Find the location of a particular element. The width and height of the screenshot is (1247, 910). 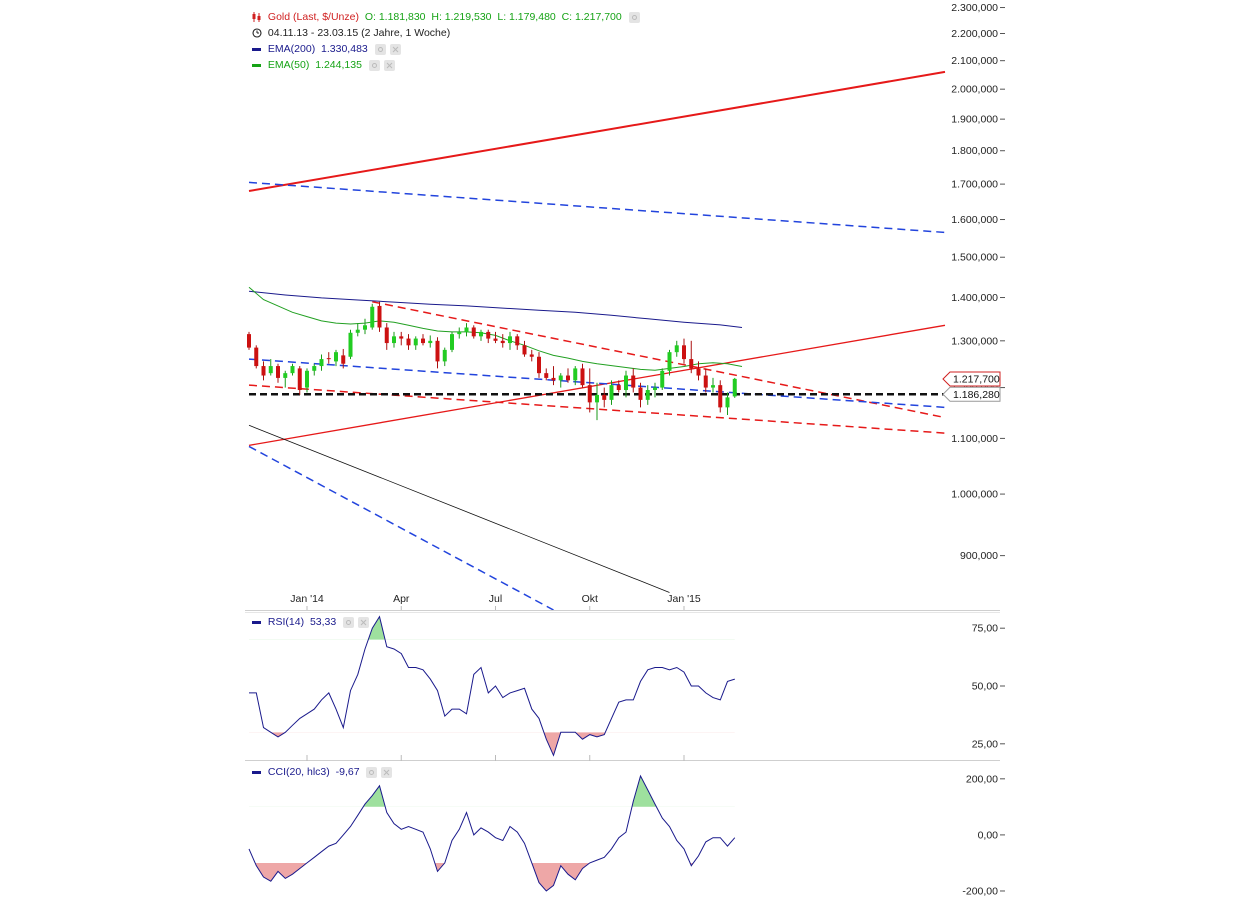

legend-rsi-value: 53,33 is located at coordinates (323, 622).